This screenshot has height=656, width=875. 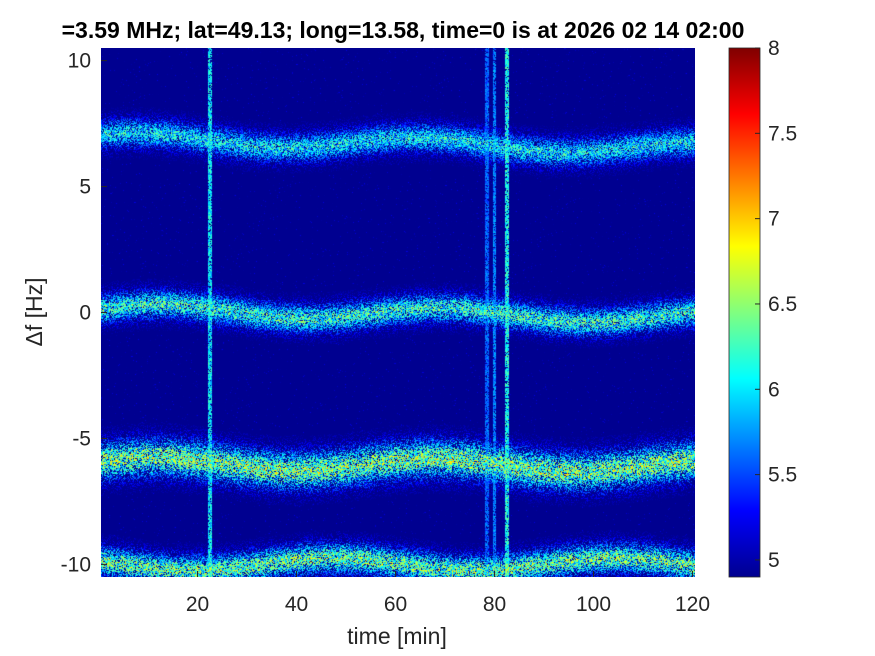 I want to click on x-axis-label: time [min], so click(x=397, y=636).